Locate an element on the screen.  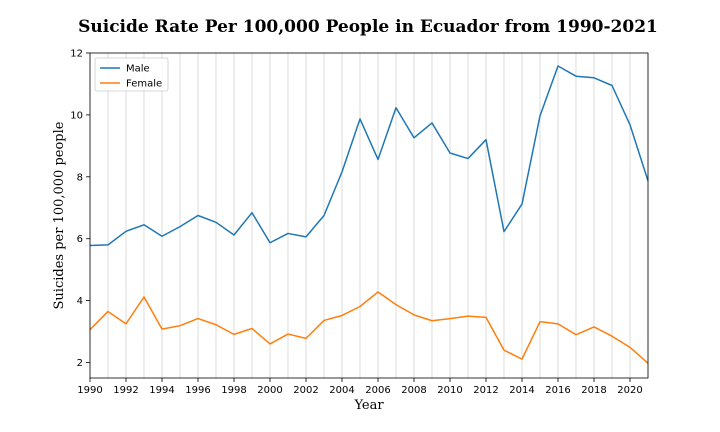
x-tick-label: 2020 is located at coordinates (629, 390).